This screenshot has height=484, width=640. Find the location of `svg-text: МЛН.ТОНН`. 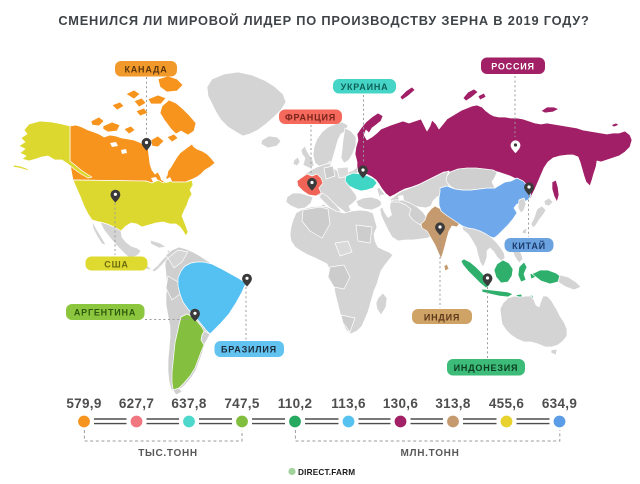

svg-text: МЛН.ТОНН is located at coordinates (429, 453).